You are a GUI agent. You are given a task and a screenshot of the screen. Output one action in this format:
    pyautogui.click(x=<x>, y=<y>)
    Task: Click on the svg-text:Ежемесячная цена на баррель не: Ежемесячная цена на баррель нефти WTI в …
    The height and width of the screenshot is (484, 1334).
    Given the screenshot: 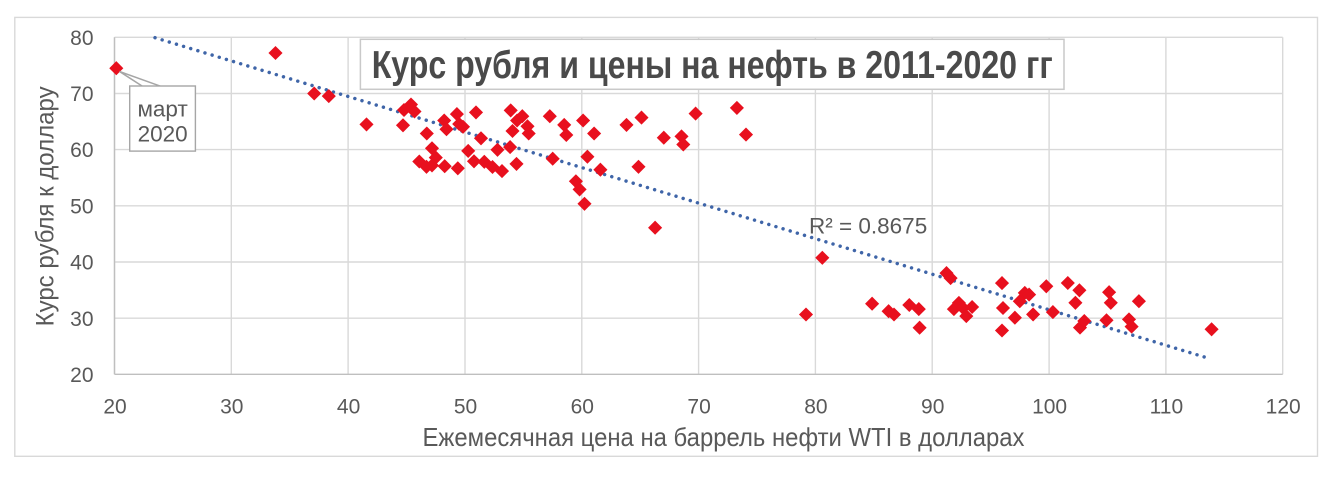 What is the action you would take?
    pyautogui.click(x=724, y=437)
    